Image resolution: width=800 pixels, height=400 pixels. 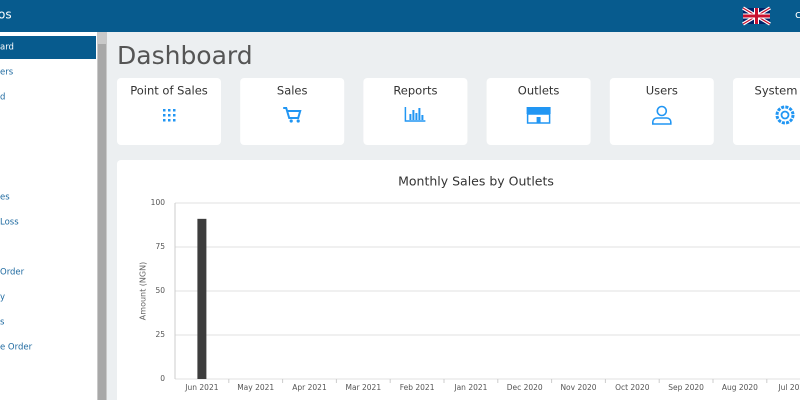 What do you see at coordinates (169, 91) in the screenshot?
I see `card-label: Point of Sales` at bounding box center [169, 91].